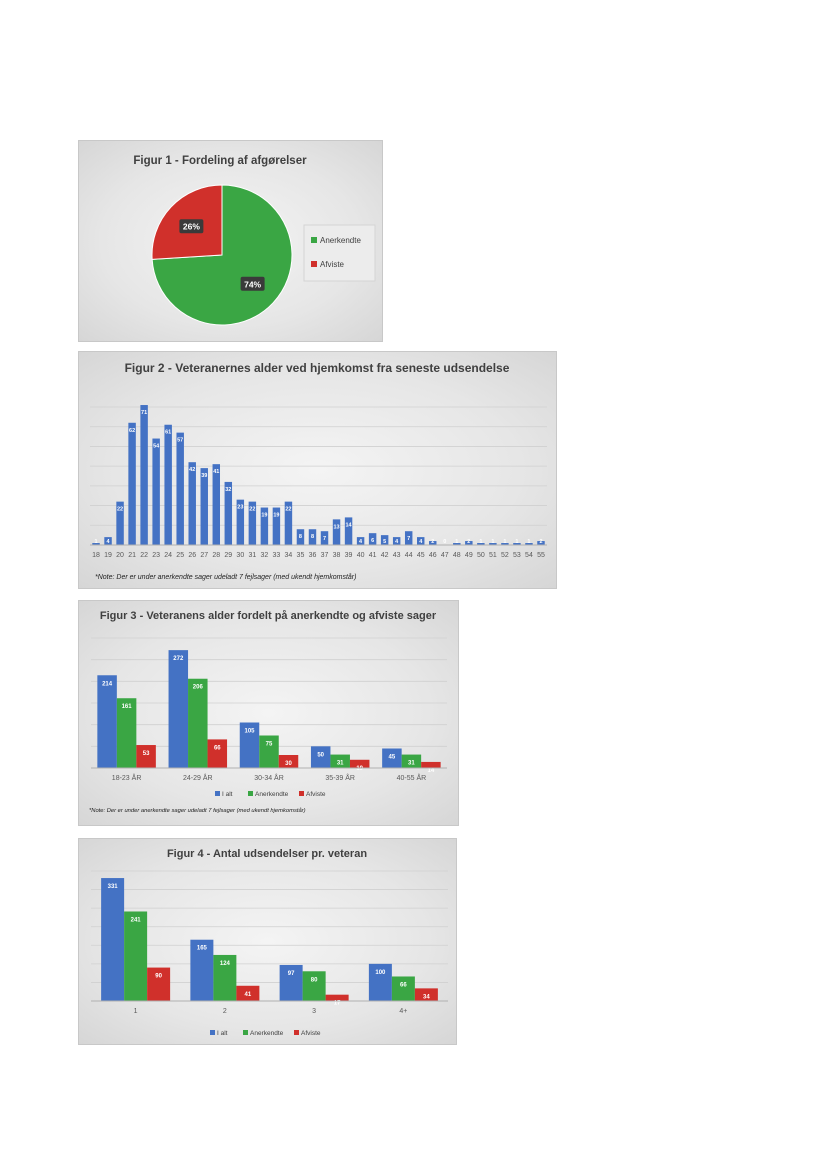 The width and height of the screenshot is (827, 1169). I want to click on x-tick-label: 35-39 ÅR, so click(340, 777).